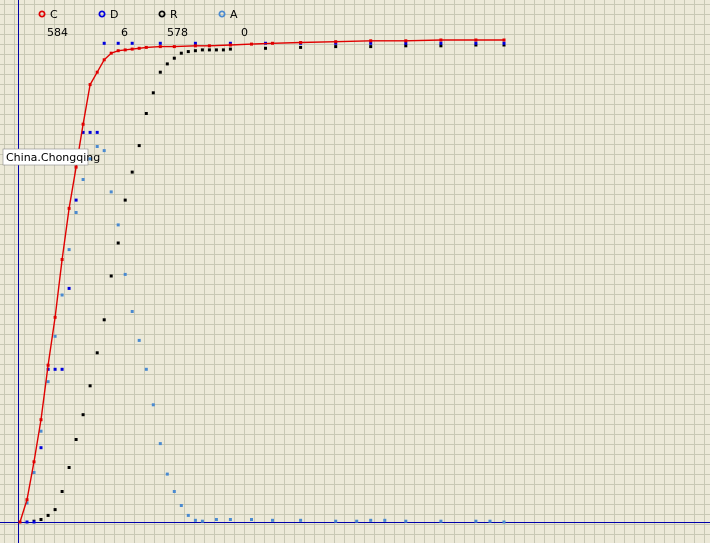 The width and height of the screenshot is (710, 543). What do you see at coordinates (114, 14) in the screenshot?
I see `legend-label-d: D` at bounding box center [114, 14].